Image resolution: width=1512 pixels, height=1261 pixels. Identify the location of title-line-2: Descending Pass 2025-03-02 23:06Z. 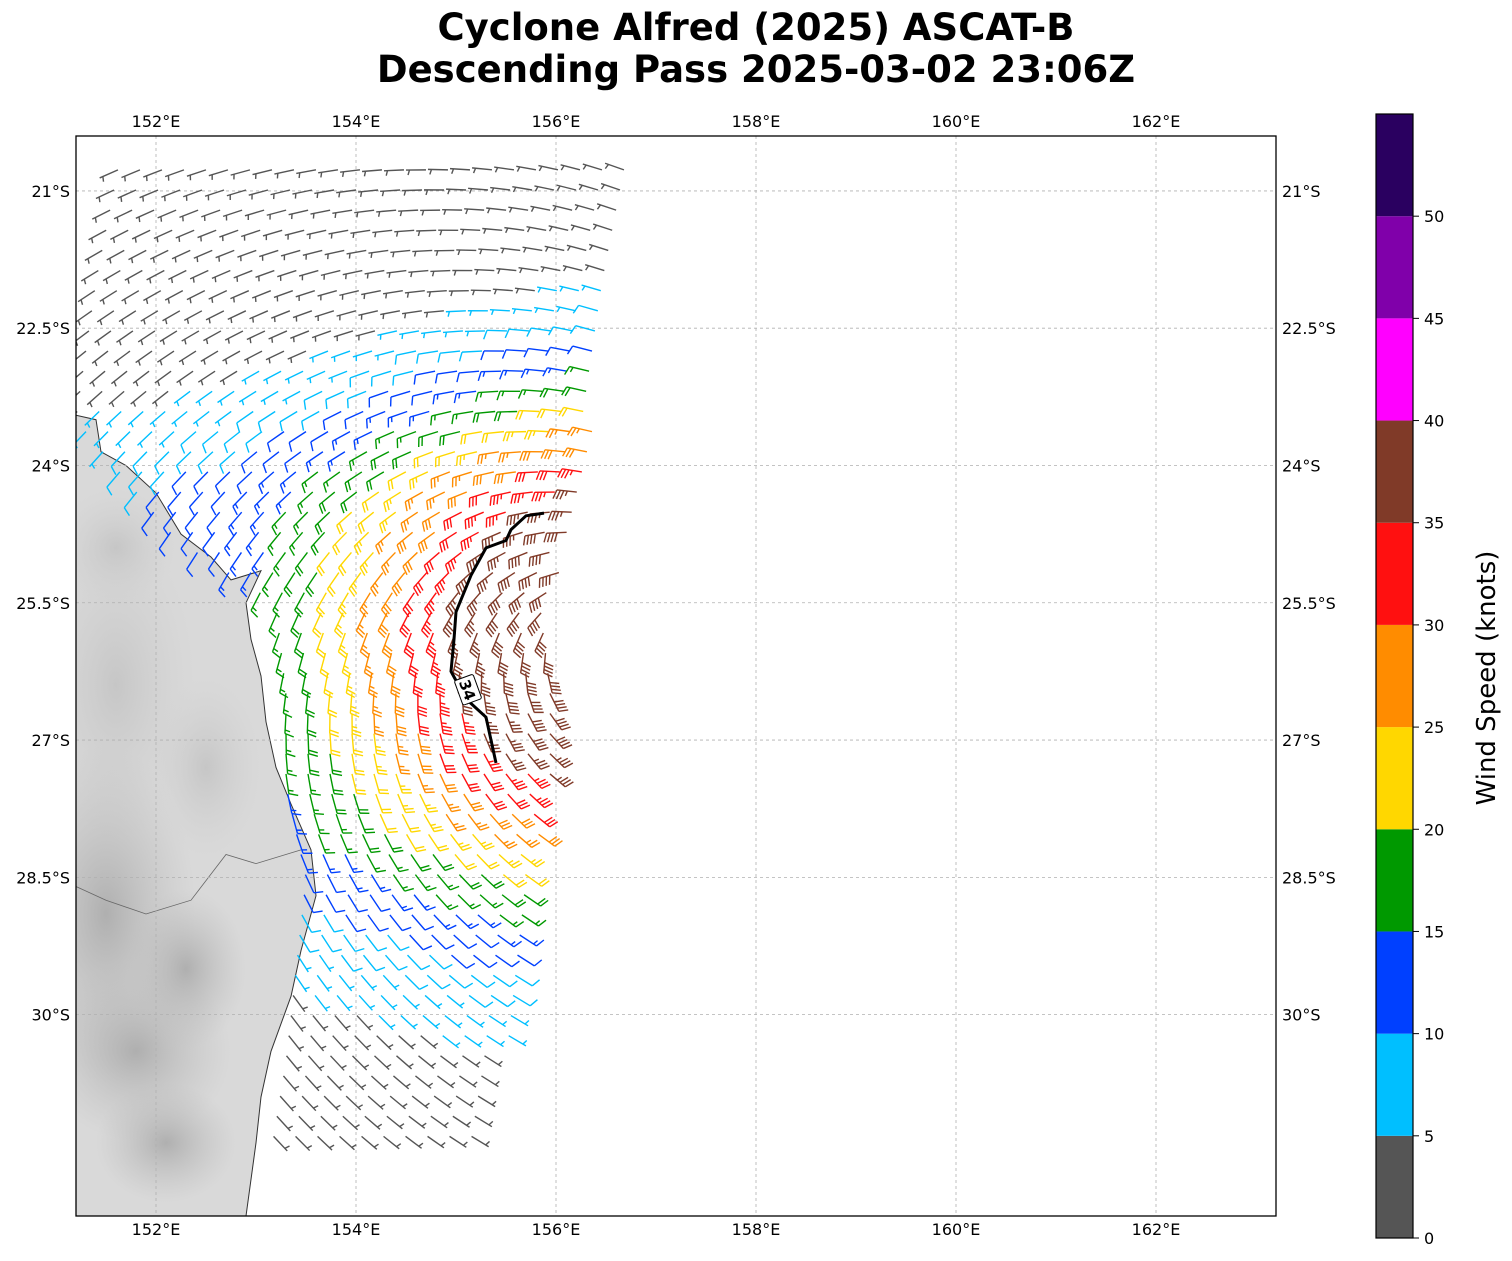
(756, 69).